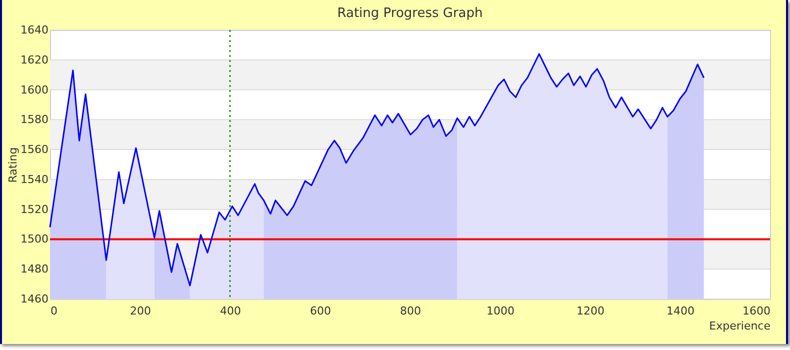 This screenshot has width=790, height=350. I want to click on y-tick-label: 1580, so click(34, 119).